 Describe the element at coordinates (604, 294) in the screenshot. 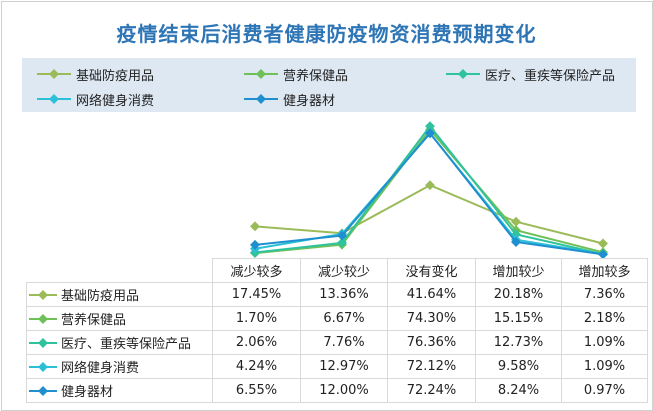

I see `value-cell: 7.36%` at that location.